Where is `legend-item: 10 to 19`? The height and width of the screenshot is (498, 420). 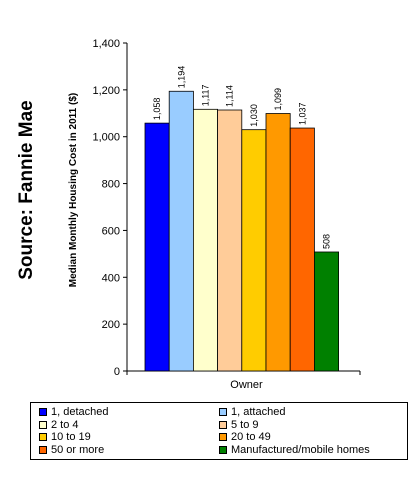
legend-item: 10 to 19 is located at coordinates (65, 437).